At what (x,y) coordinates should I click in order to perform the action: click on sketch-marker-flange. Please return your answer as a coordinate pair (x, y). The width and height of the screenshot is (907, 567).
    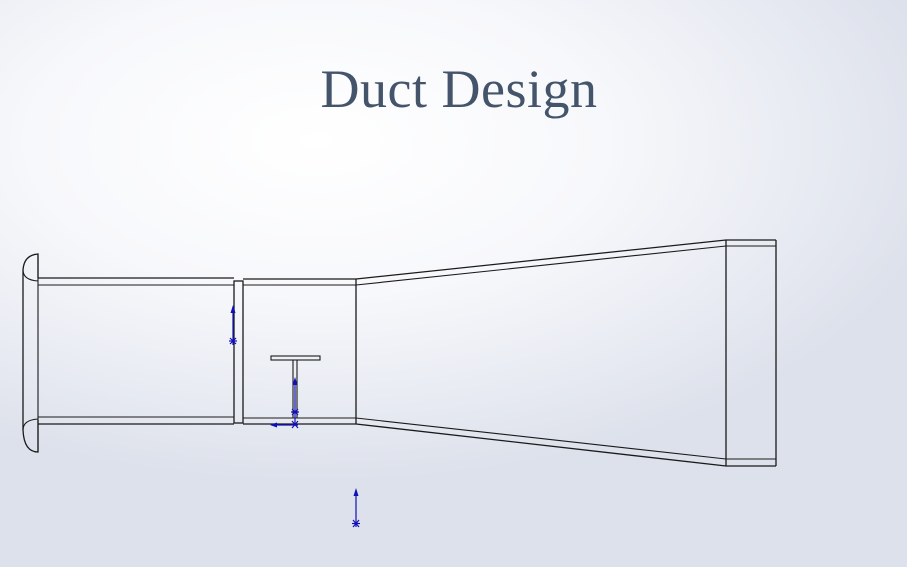
    Looking at the image, I should click on (233, 325).